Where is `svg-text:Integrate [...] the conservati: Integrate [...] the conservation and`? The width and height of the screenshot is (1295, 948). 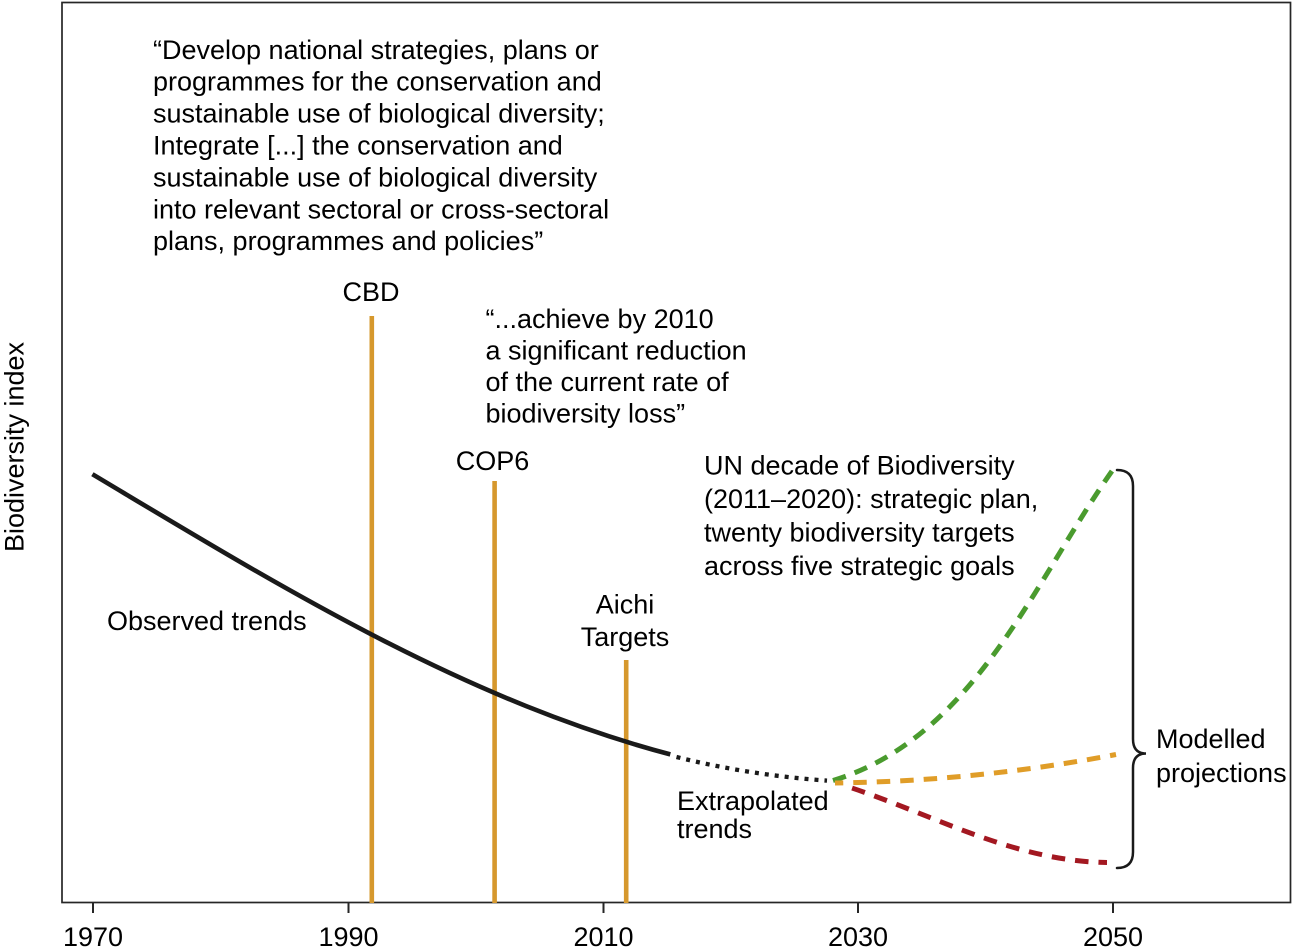
svg-text:Integrate [...] the conservati: Integrate [...] the conservation and is located at coordinates (358, 146).